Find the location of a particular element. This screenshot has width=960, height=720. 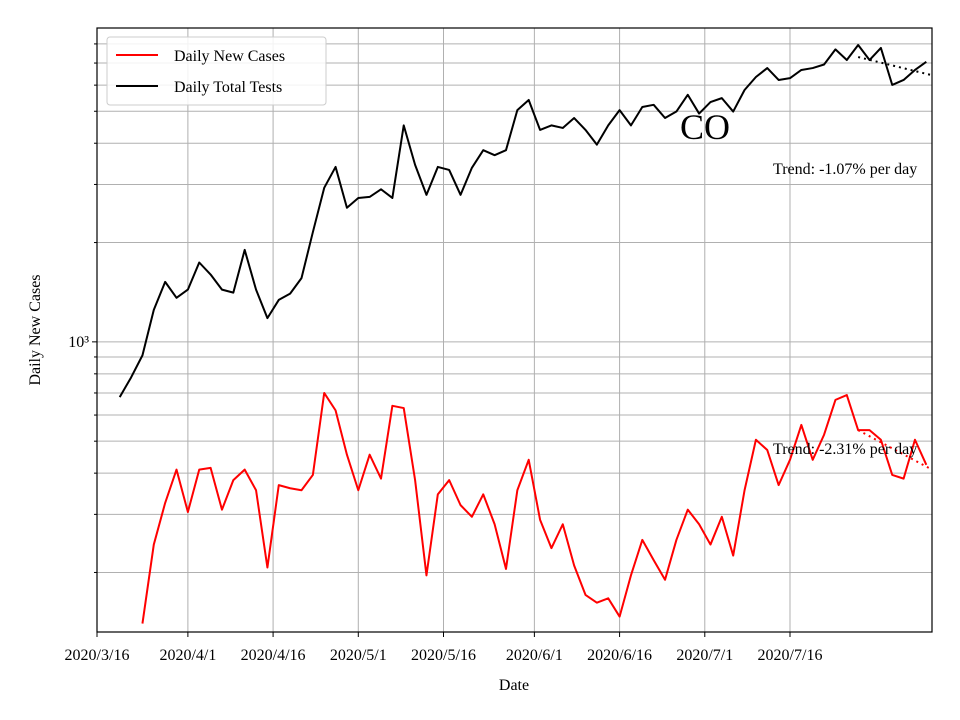

y-axis-label: Daily New Cases is located at coordinates (35, 329).